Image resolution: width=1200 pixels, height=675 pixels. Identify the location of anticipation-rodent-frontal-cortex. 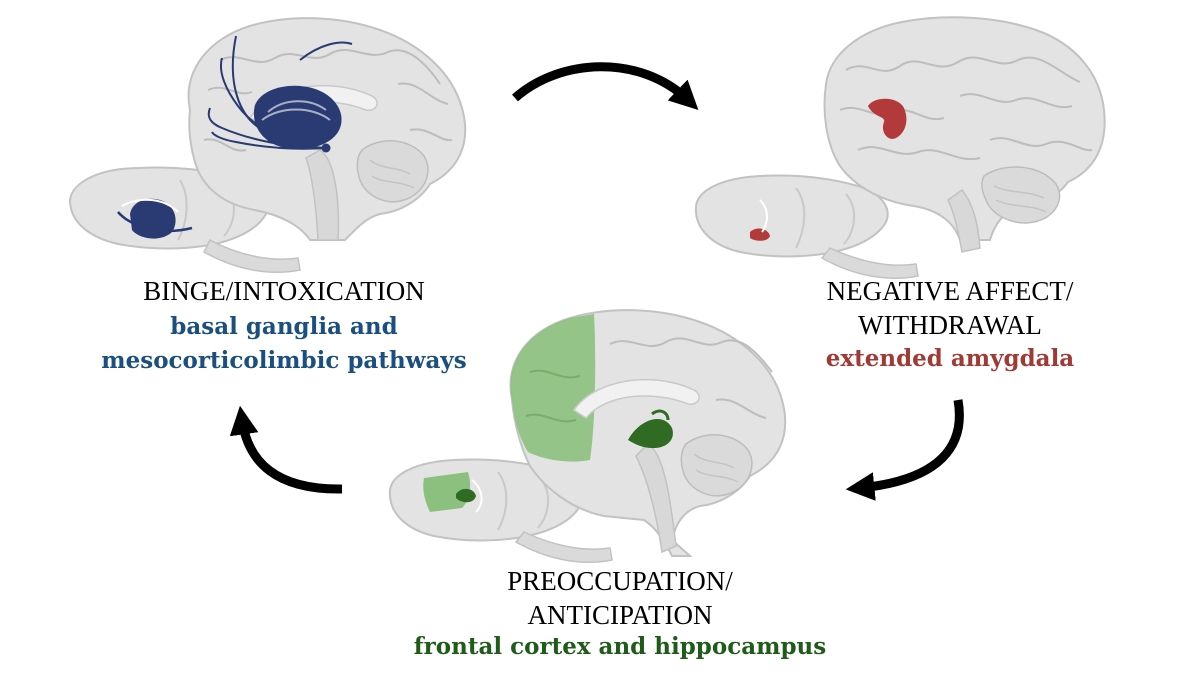
(446, 492).